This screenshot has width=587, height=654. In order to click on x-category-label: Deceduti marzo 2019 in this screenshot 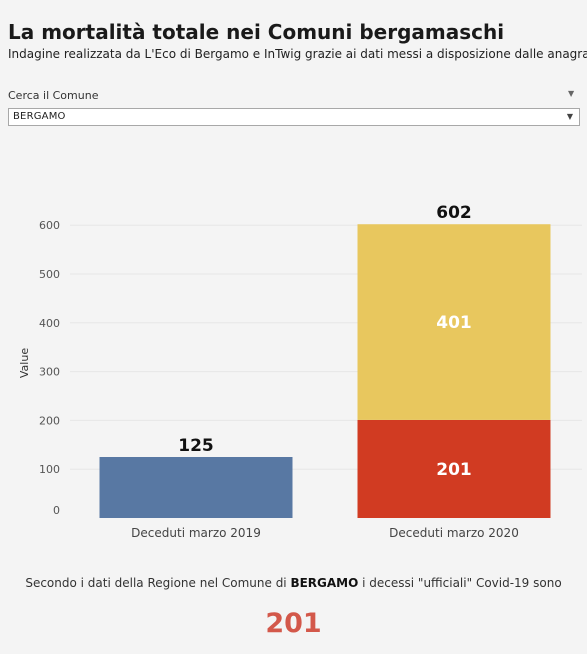, I will do `click(196, 533)`.